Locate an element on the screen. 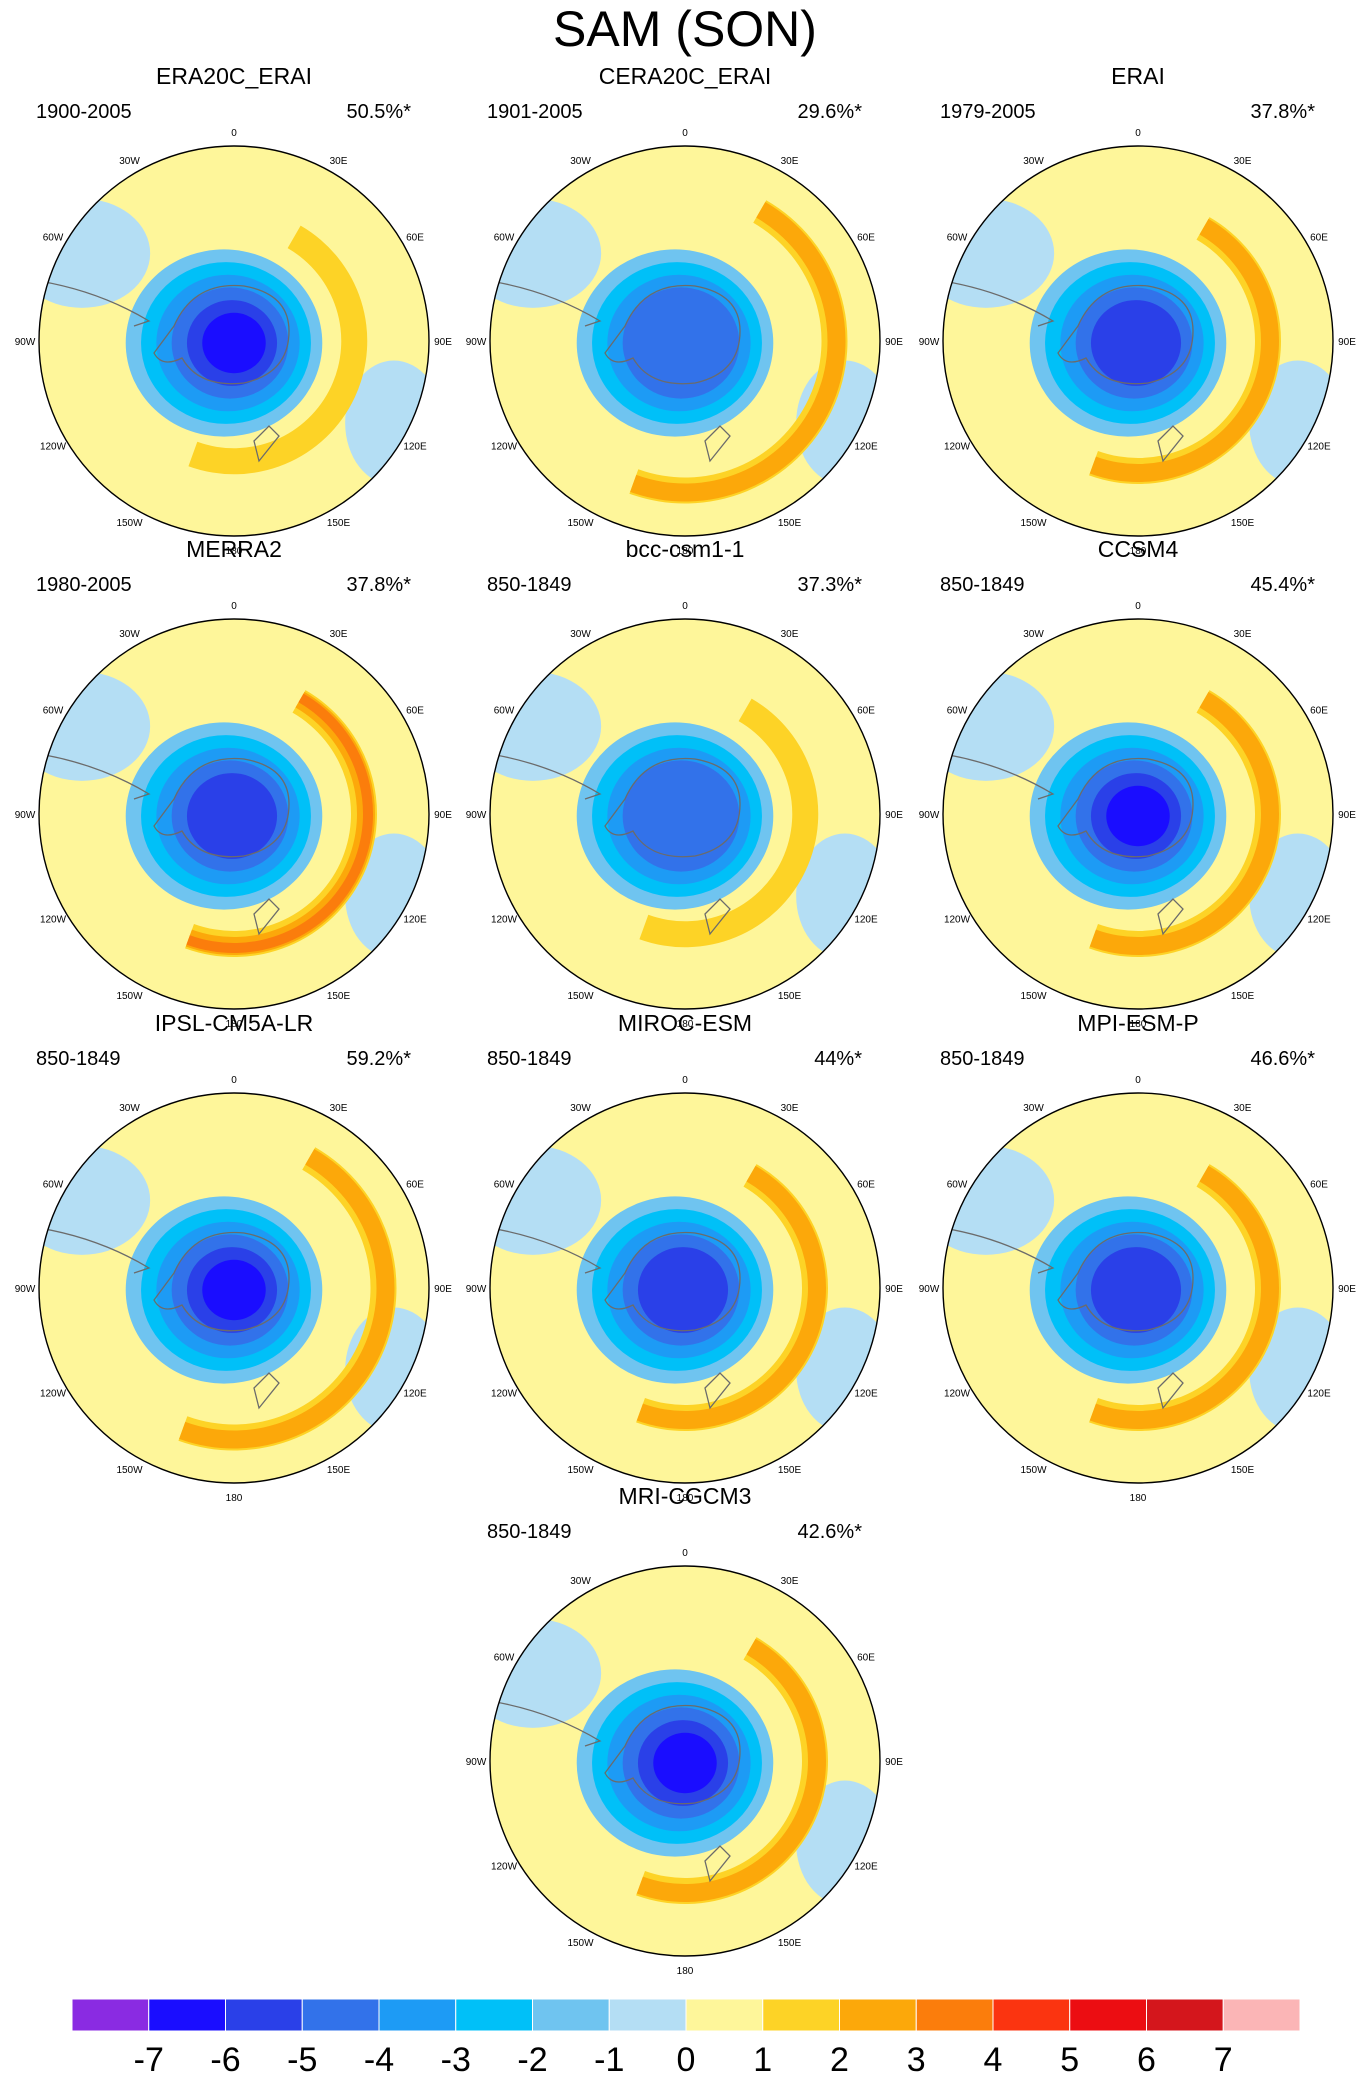 This screenshot has height=2082, width=1370. panel-title: IPSL-CM5A-LR is located at coordinates (234, 1023).